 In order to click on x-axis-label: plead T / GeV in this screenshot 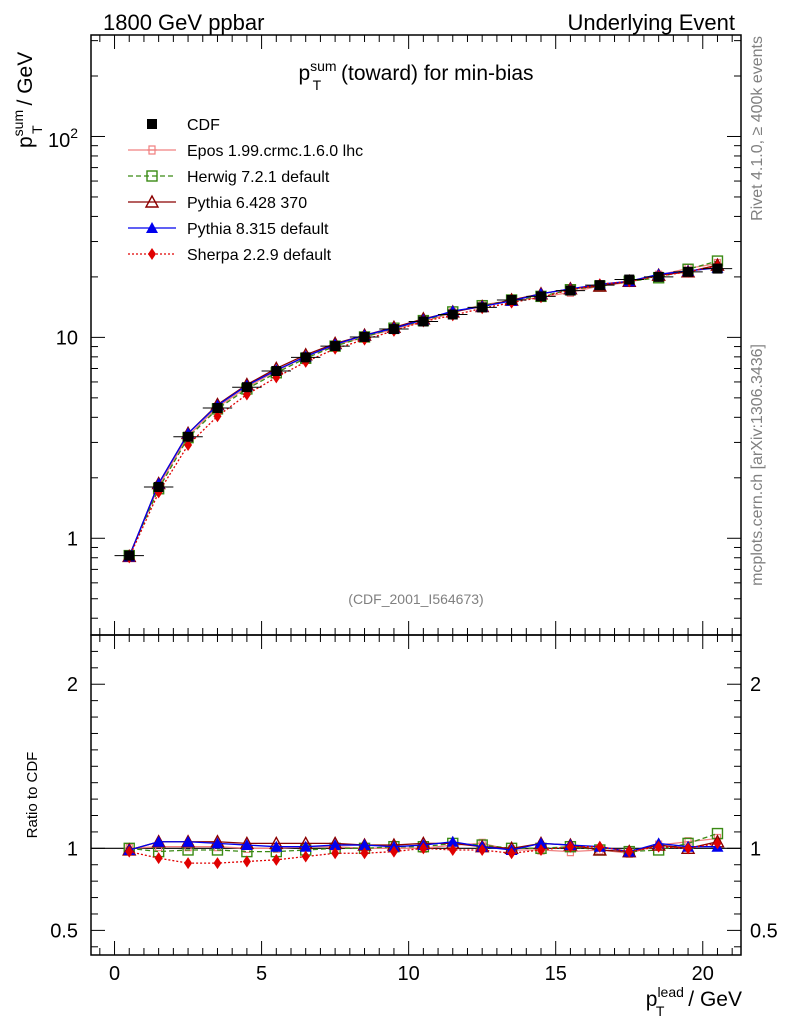, I will do `click(694, 1001)`.